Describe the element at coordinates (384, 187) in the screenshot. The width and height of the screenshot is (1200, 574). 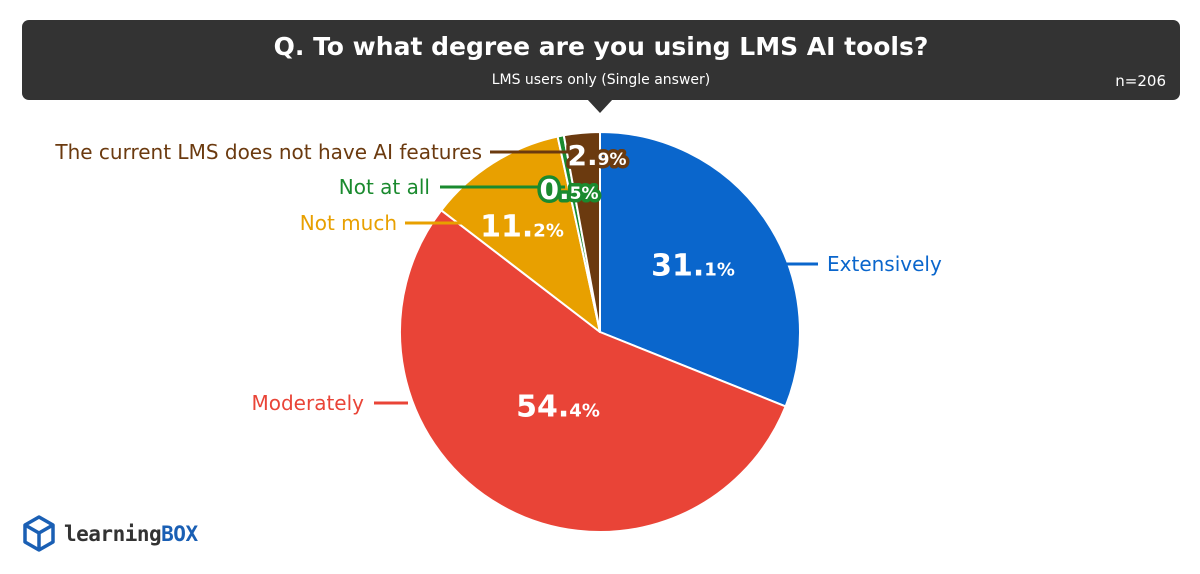
I see `slice-label-4: Not at all` at that location.